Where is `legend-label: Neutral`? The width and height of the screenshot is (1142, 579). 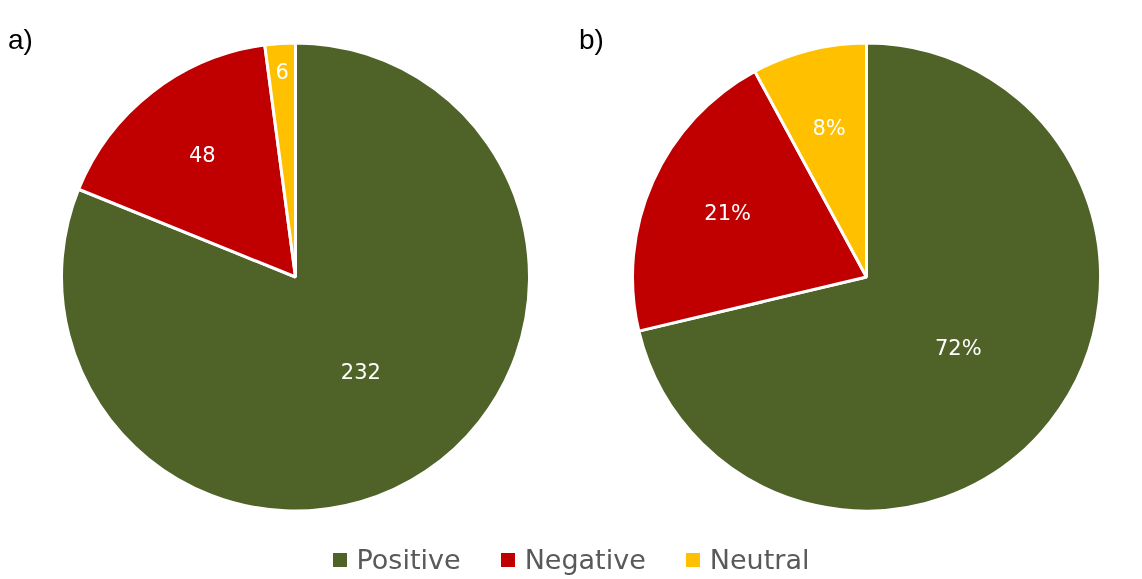
legend-label: Neutral is located at coordinates (759, 559).